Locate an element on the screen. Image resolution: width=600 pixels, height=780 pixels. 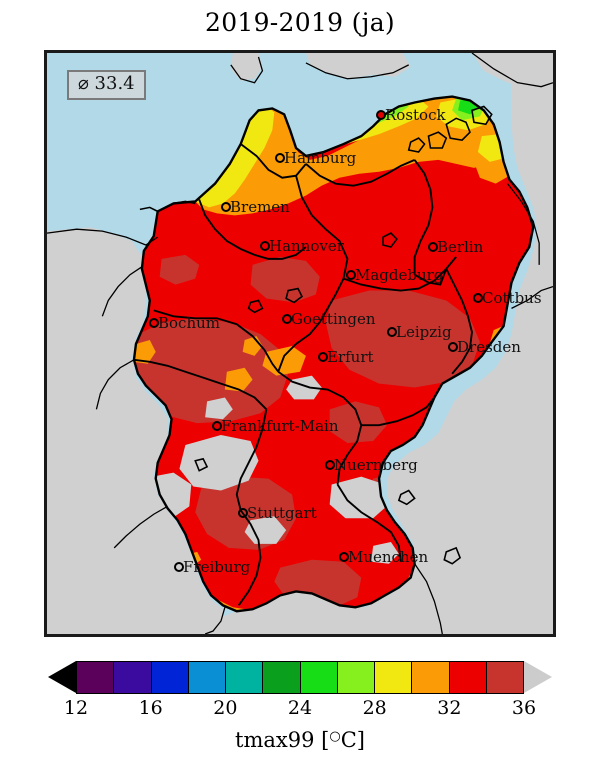
colorbar-tick-12: 12 is located at coordinates (76, 708).